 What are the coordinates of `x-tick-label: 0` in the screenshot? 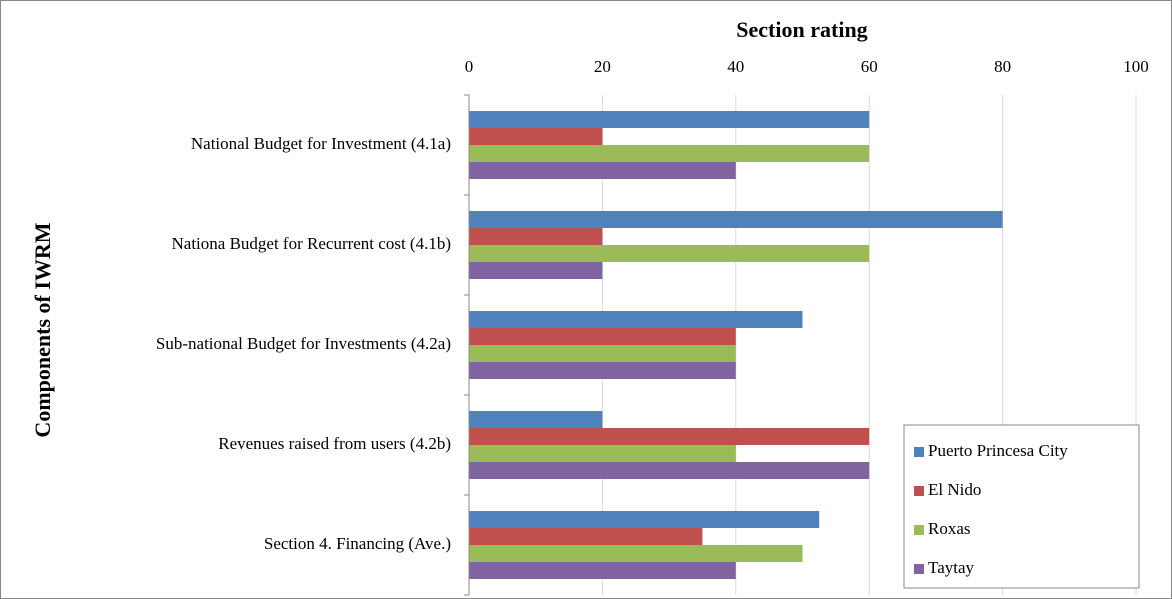 It's located at (469, 66).